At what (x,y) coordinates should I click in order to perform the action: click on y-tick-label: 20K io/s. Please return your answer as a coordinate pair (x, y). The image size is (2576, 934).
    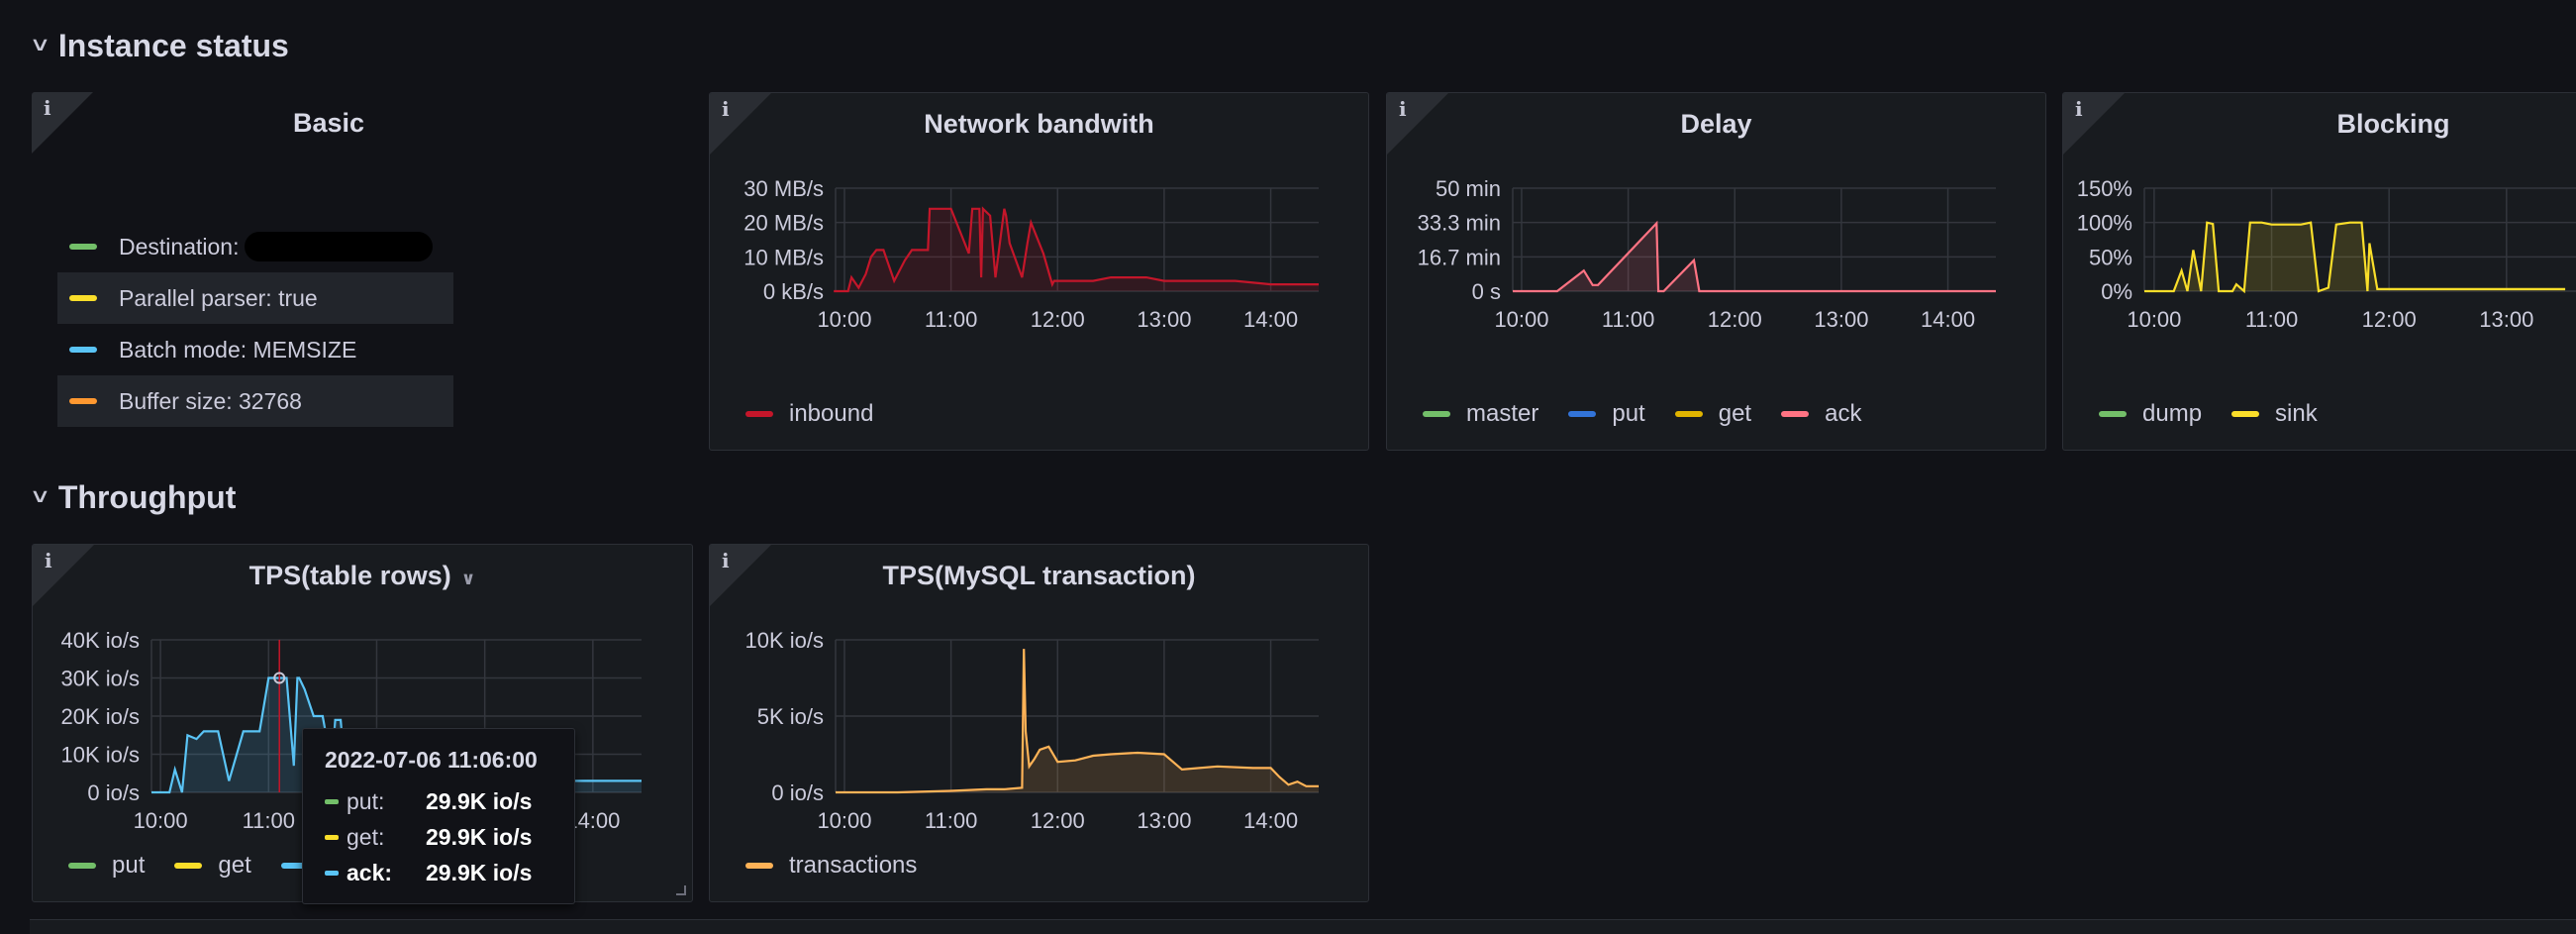
    Looking at the image, I should click on (101, 717).